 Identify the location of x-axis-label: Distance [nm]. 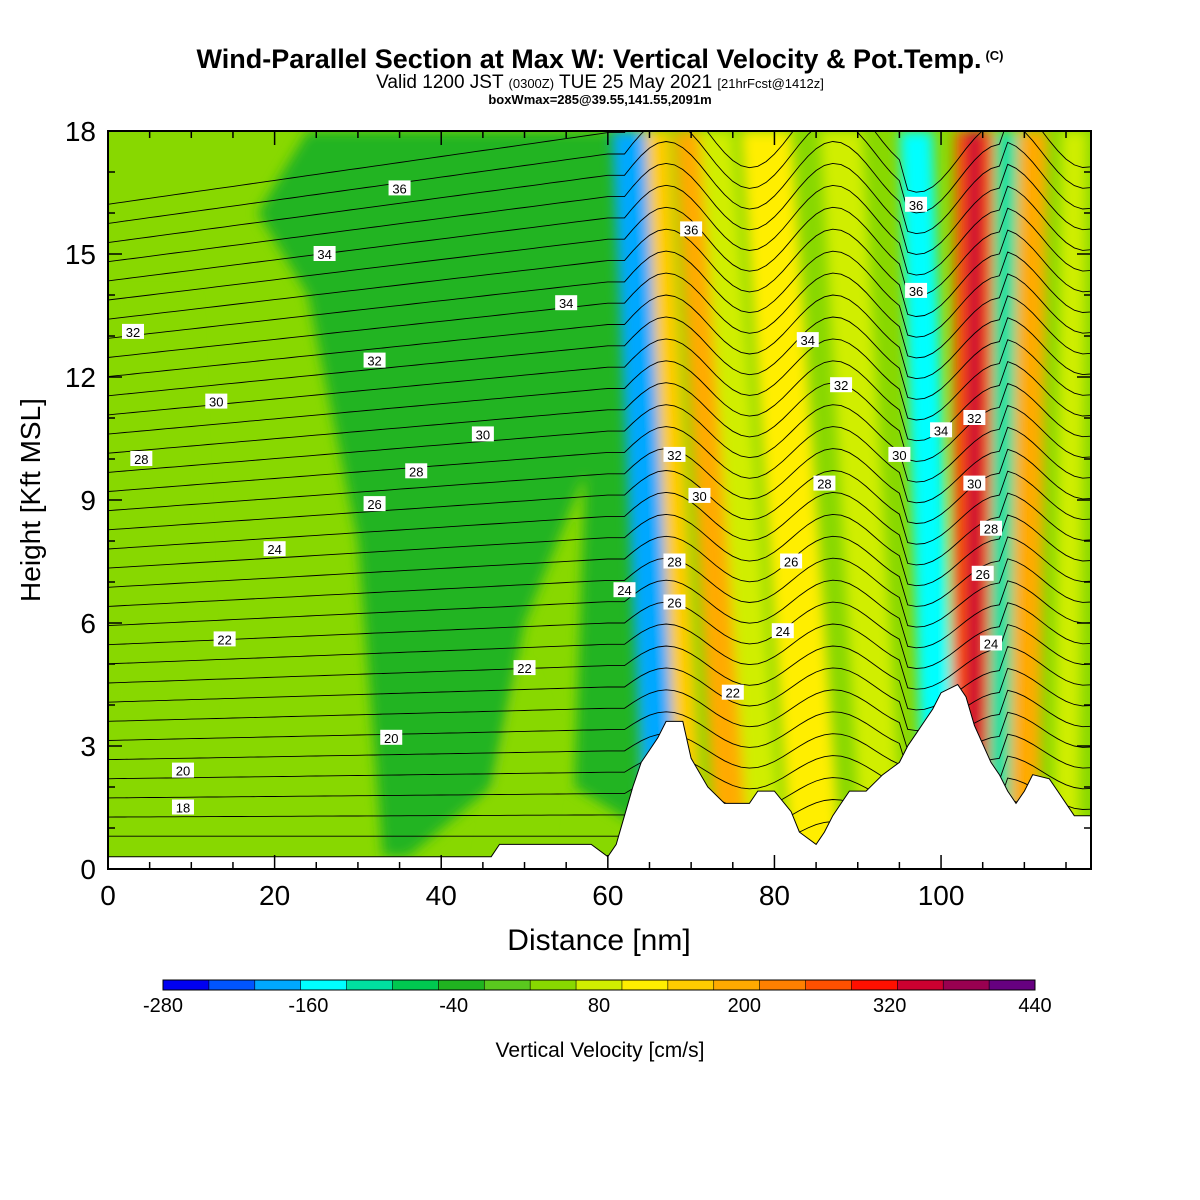
(598, 940).